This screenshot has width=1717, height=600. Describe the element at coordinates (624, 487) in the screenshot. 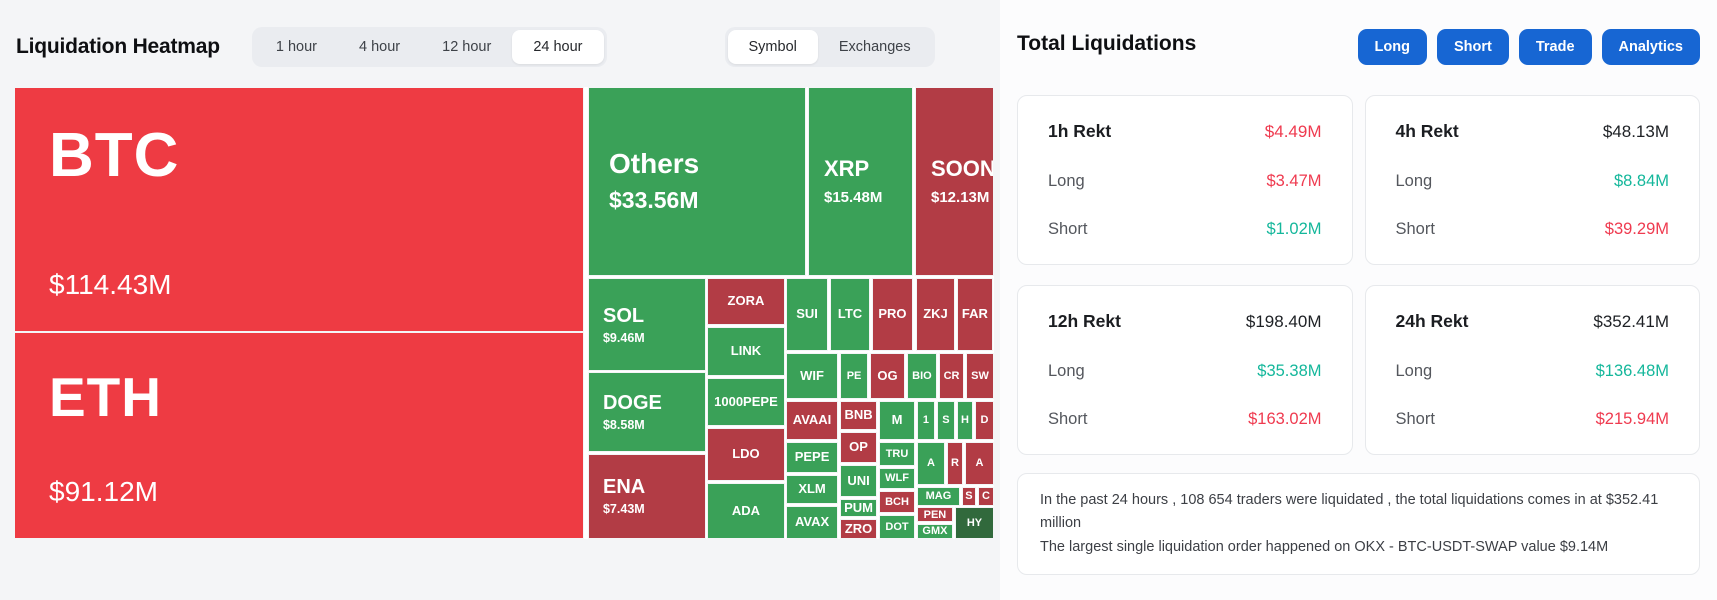

I see `tile-symbol: ENA` at that location.